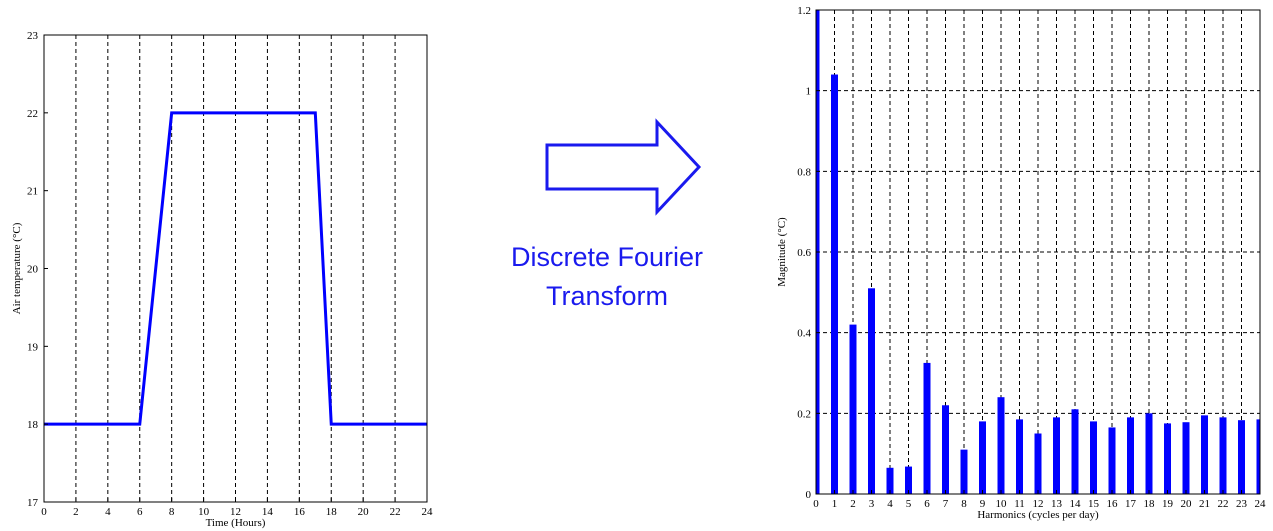 Image resolution: width=1273 pixels, height=531 pixels. I want to click on right-y-tick-label: 0, so click(809, 495).